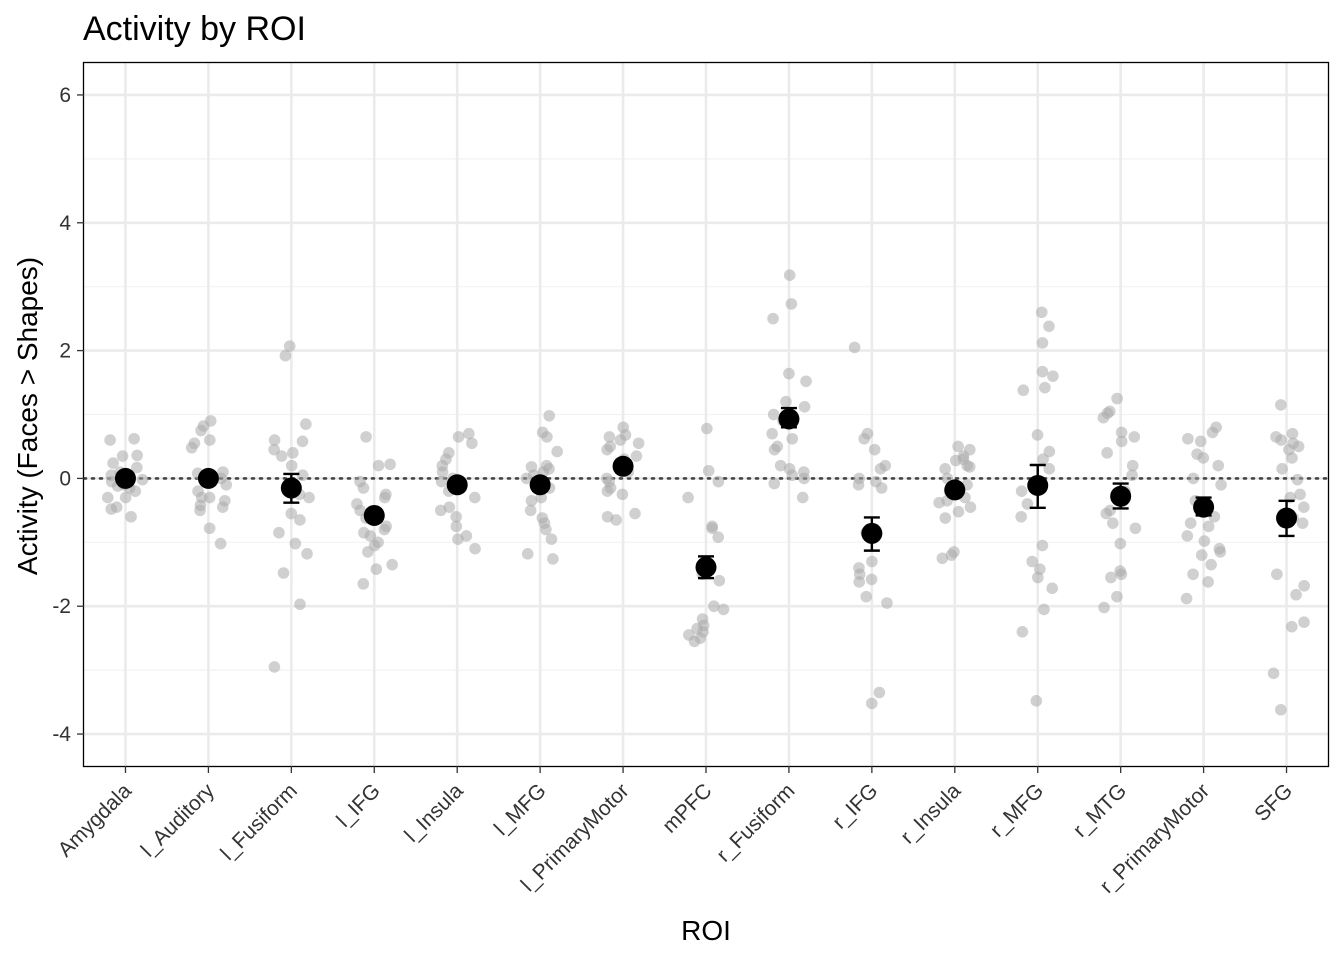 This screenshot has width=1344, height=960. Describe the element at coordinates (61, 734) in the screenshot. I see `y-tick-label: -4` at that location.